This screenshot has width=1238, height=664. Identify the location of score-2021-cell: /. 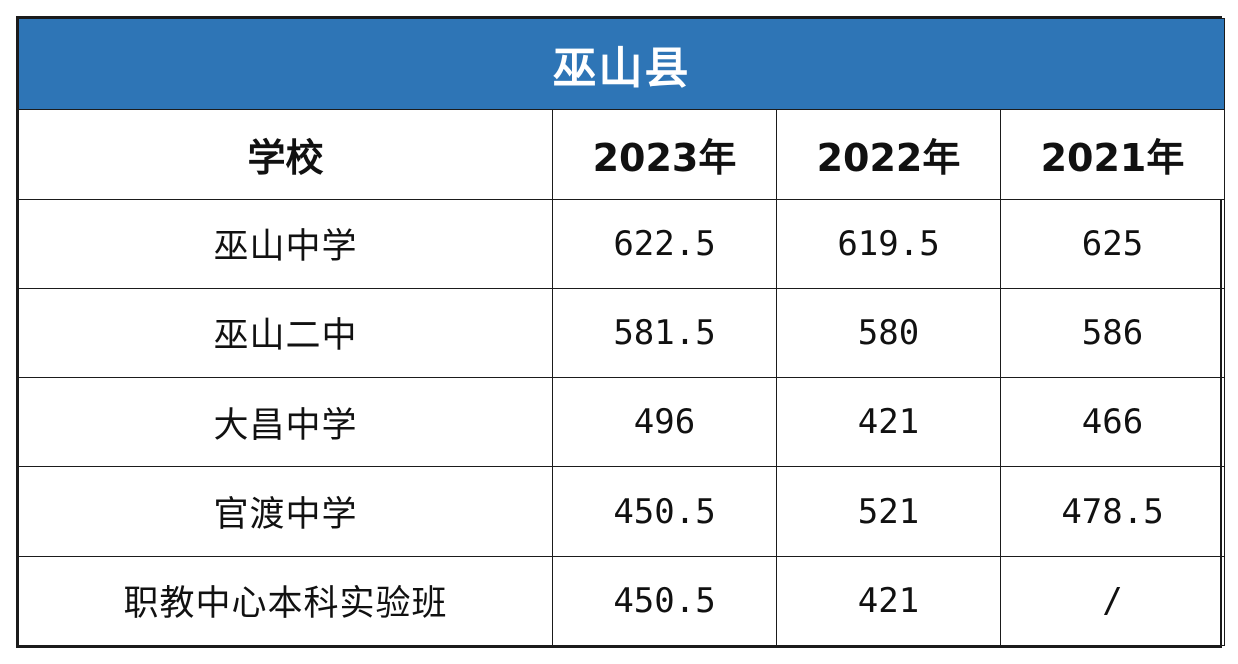
(1112, 601).